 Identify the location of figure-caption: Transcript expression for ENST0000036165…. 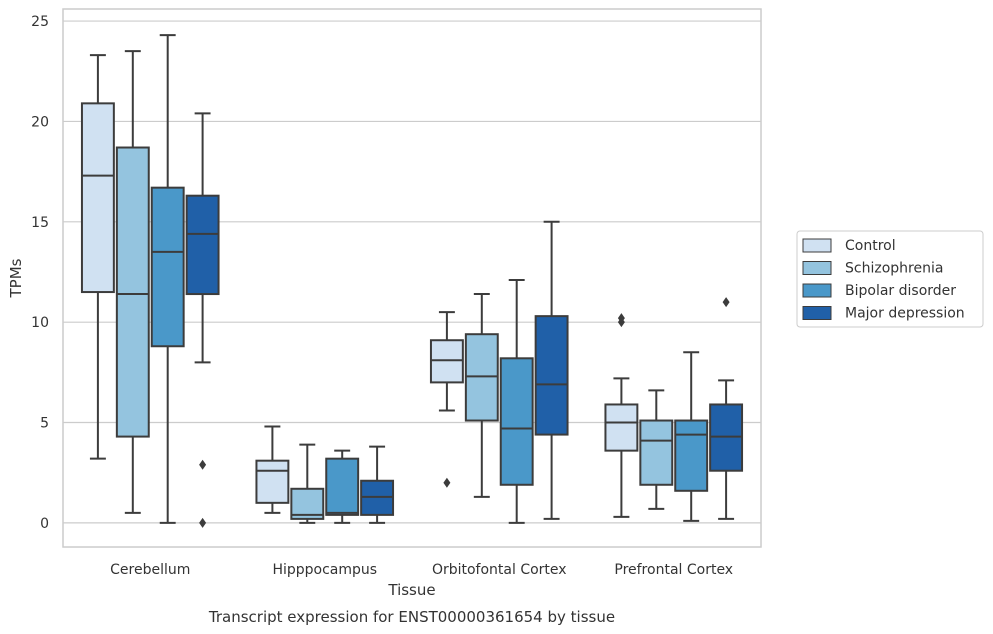
(411, 617).